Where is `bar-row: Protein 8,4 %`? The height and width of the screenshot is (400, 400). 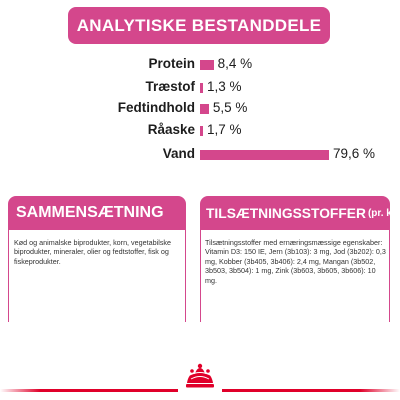
bar-row: Protein 8,4 % is located at coordinates (200, 65).